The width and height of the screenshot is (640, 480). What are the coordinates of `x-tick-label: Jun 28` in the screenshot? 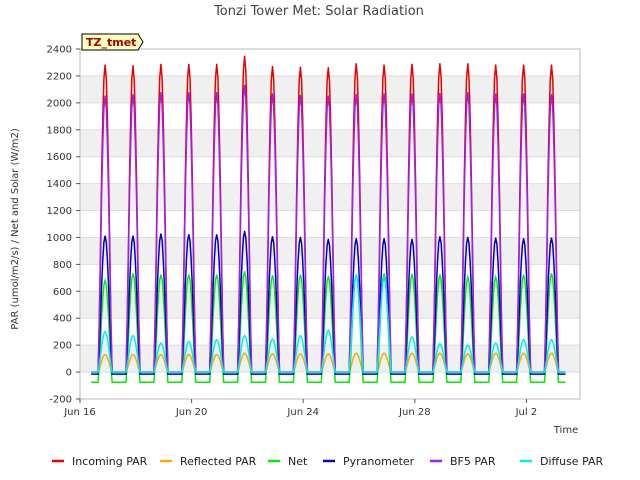 It's located at (414, 412).